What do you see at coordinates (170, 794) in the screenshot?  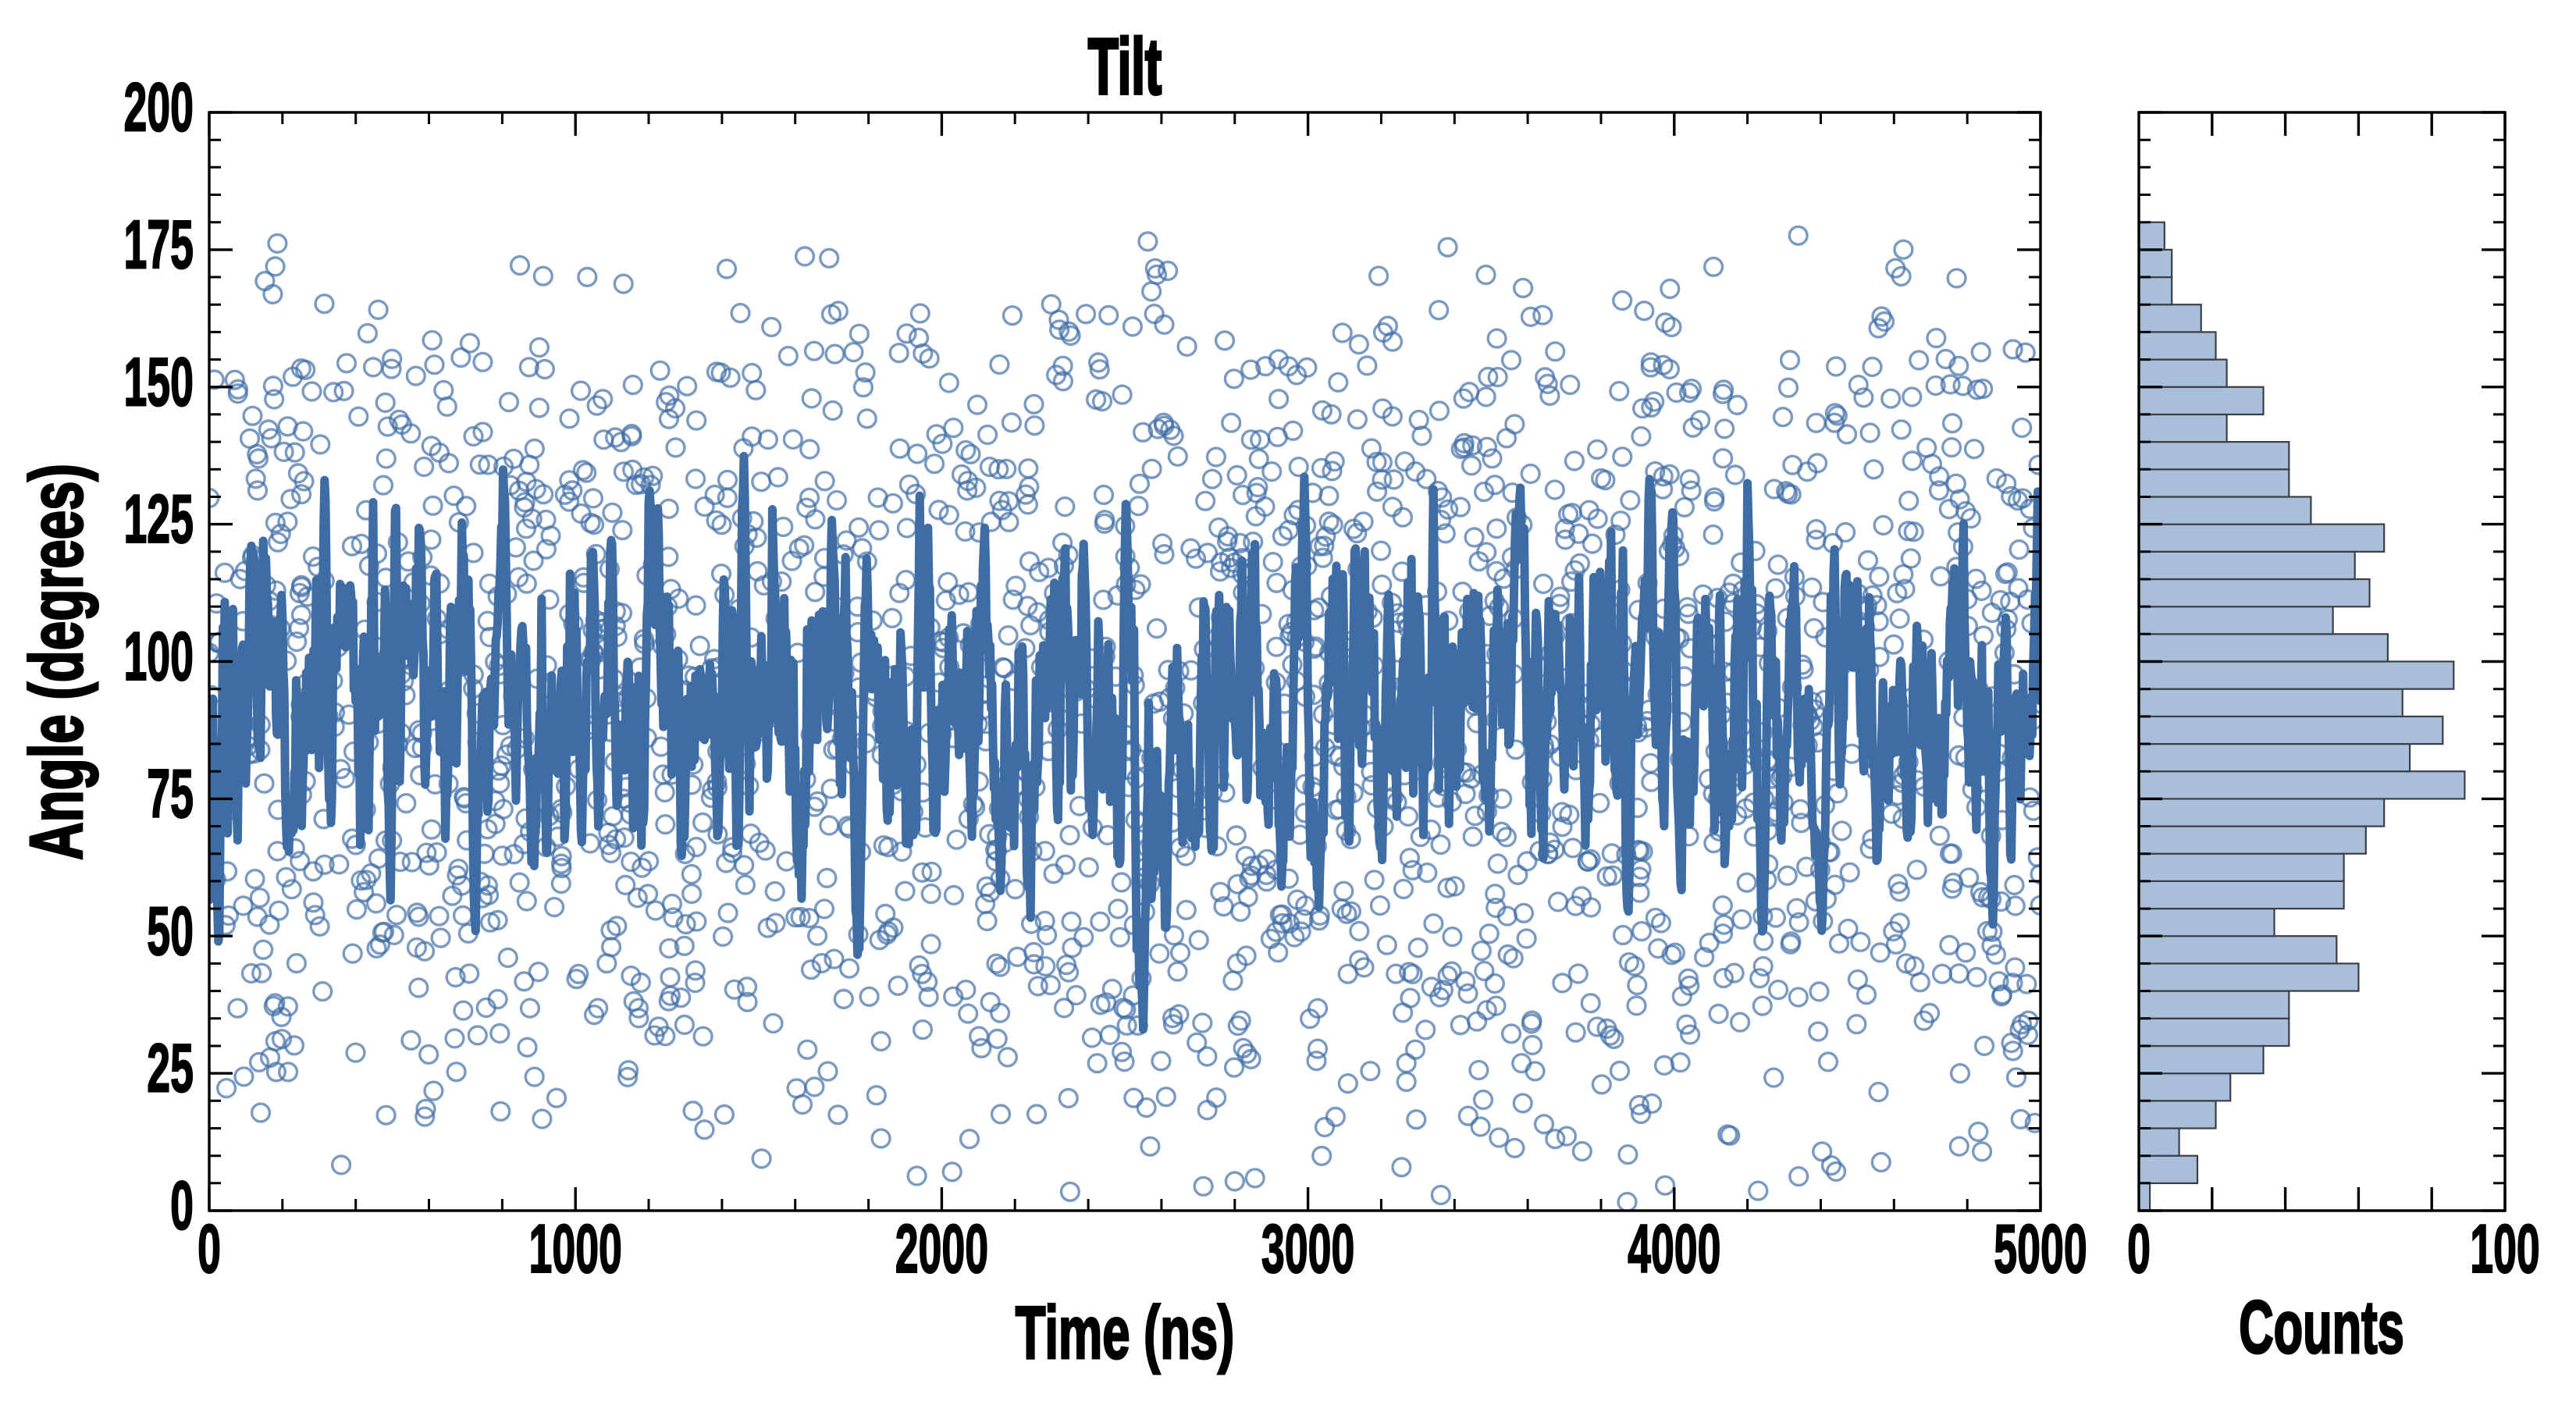 I see `svg-text: 75` at bounding box center [170, 794].